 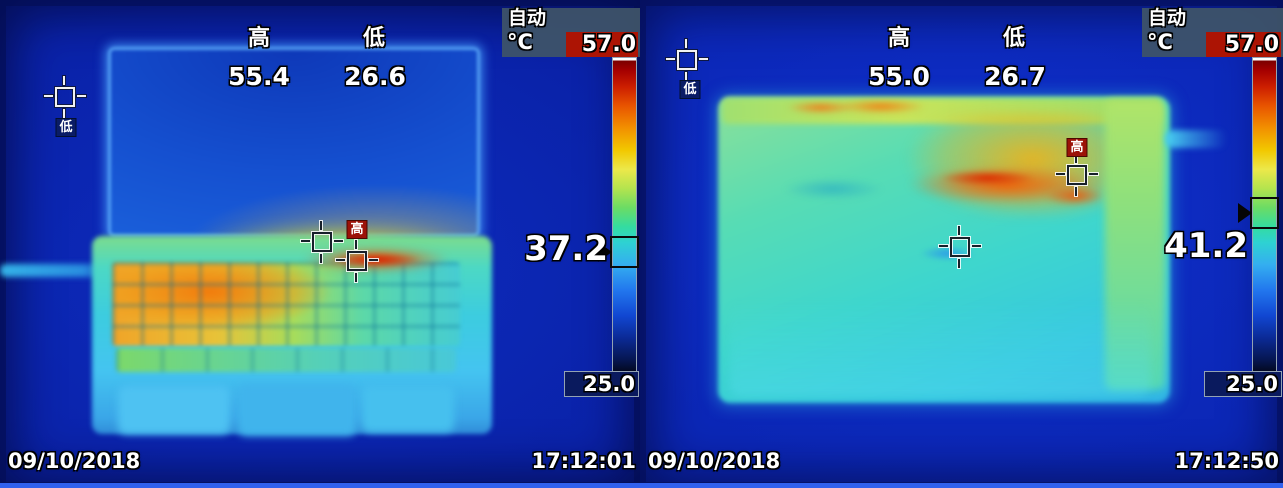 What do you see at coordinates (881, 106) in the screenshot?
I see `vent-hotspot` at bounding box center [881, 106].